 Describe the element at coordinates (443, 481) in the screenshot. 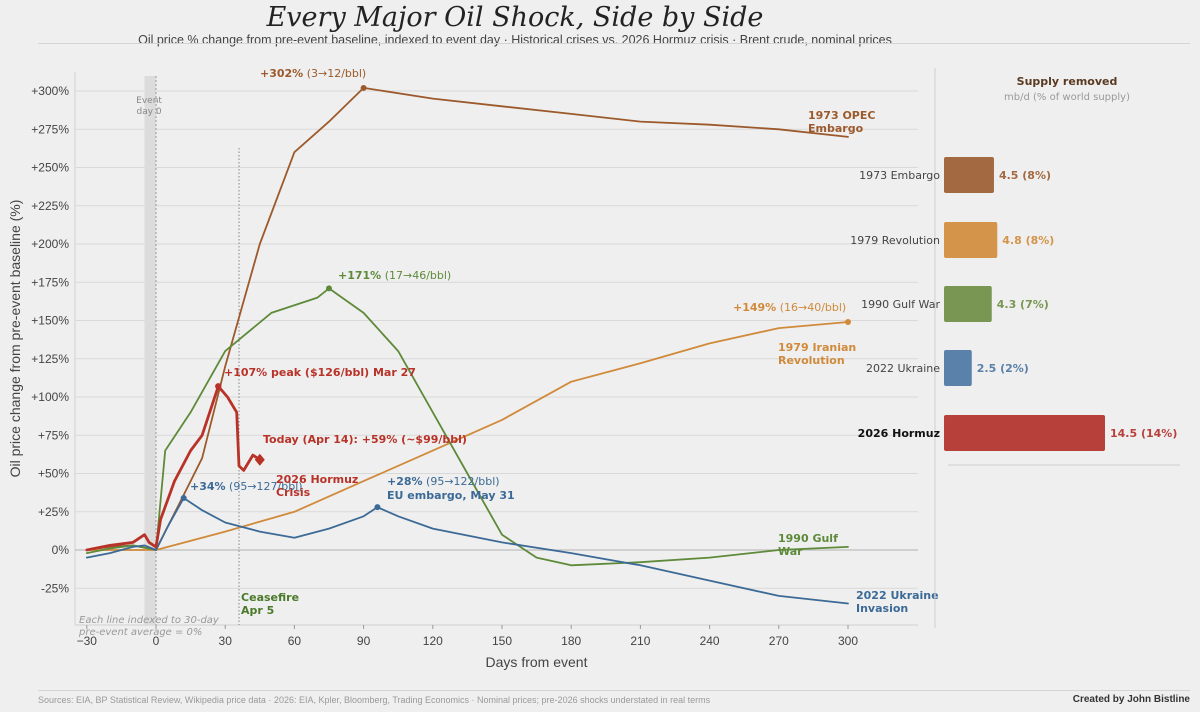

I see `peak-label: +28% (95→122/bbl)` at that location.